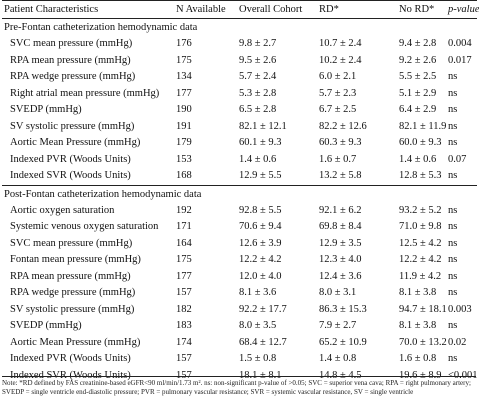 Image resolution: width=479 pixels, height=408 pixels. What do you see at coordinates (75, 259) in the screenshot?
I see `cell-characteristic: Fontan mean pressure (mmHg)` at bounding box center [75, 259].